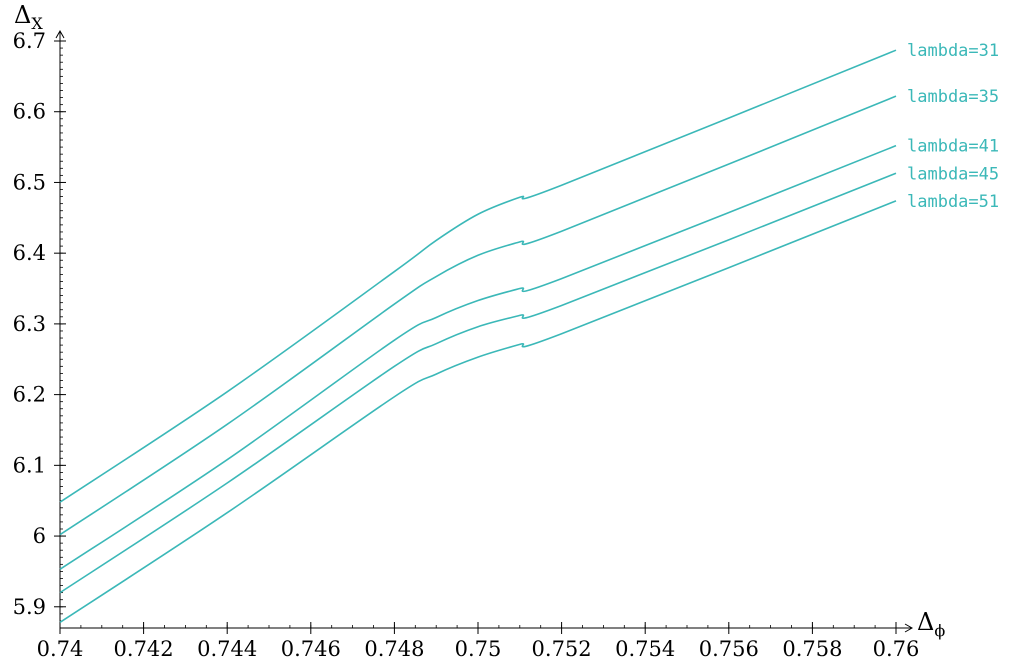  What do you see at coordinates (29, 112) in the screenshot?
I see `y-tick-label: 6.6` at bounding box center [29, 112].